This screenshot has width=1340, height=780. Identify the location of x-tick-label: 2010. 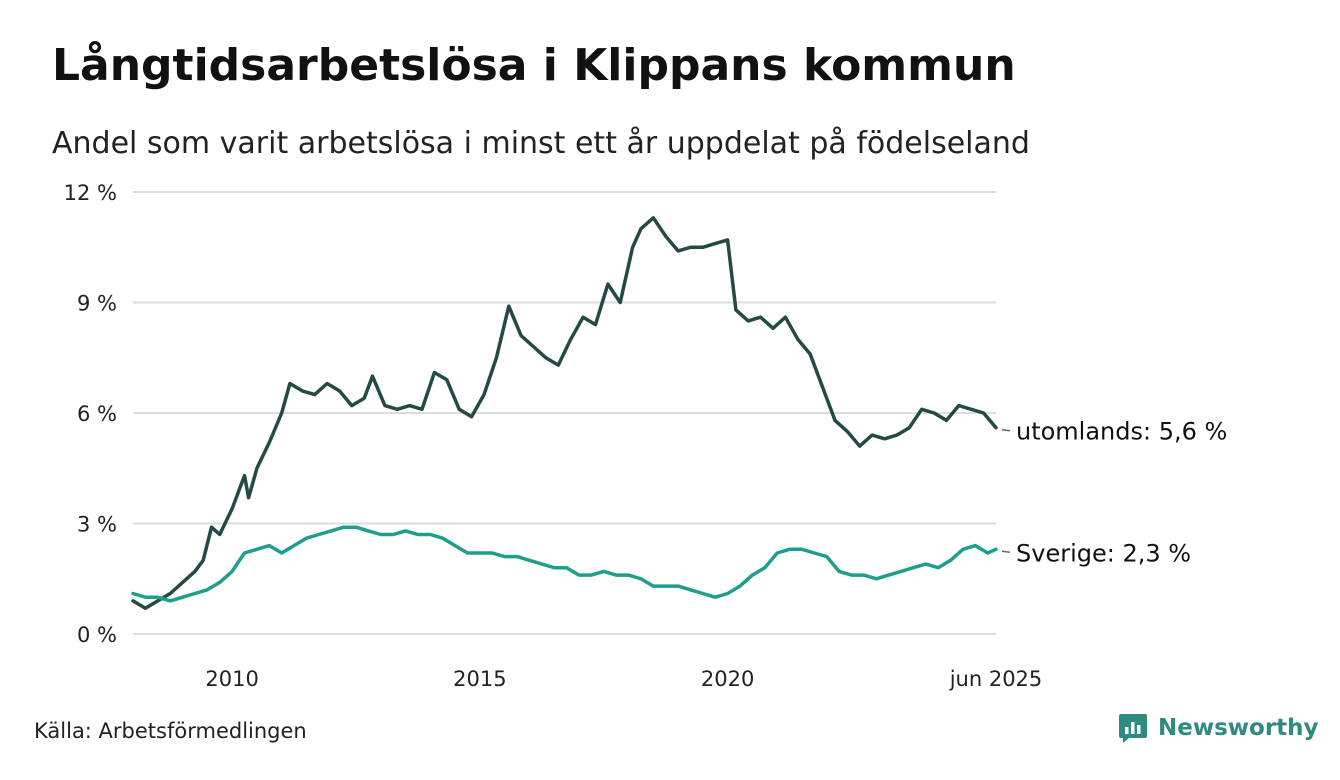
(231, 679).